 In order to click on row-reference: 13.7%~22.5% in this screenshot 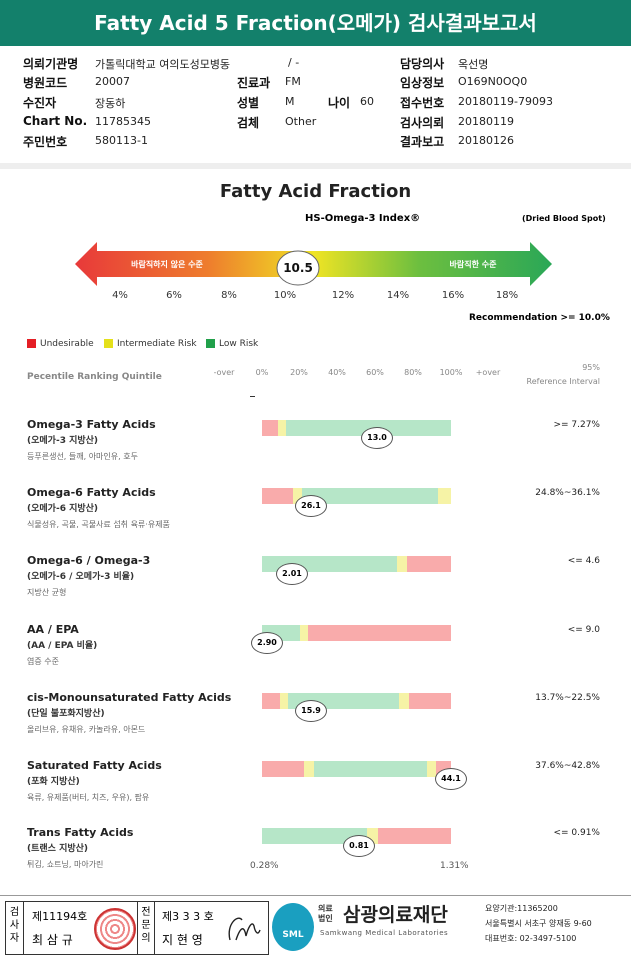, I will do `click(567, 698)`.